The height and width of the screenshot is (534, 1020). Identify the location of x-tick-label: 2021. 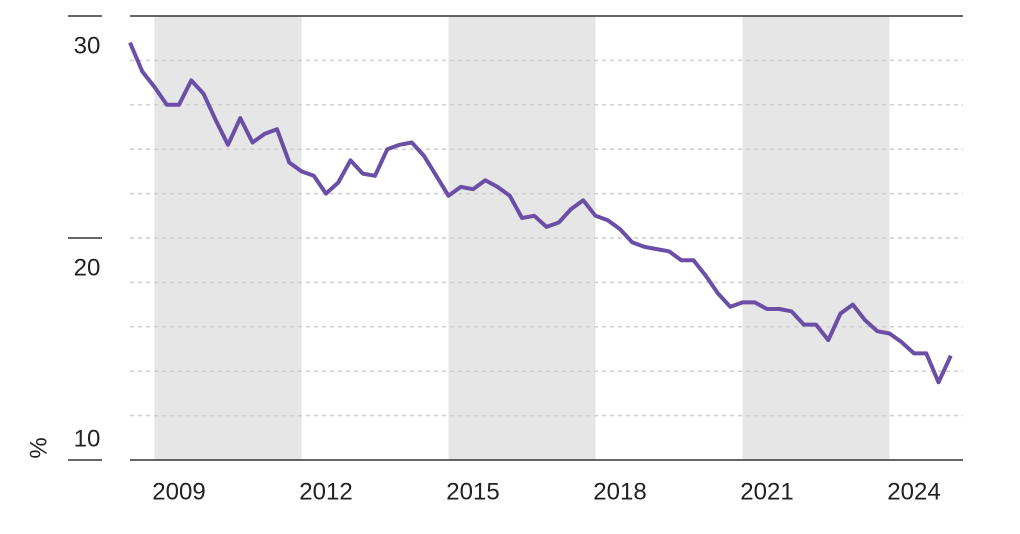
(766, 491).